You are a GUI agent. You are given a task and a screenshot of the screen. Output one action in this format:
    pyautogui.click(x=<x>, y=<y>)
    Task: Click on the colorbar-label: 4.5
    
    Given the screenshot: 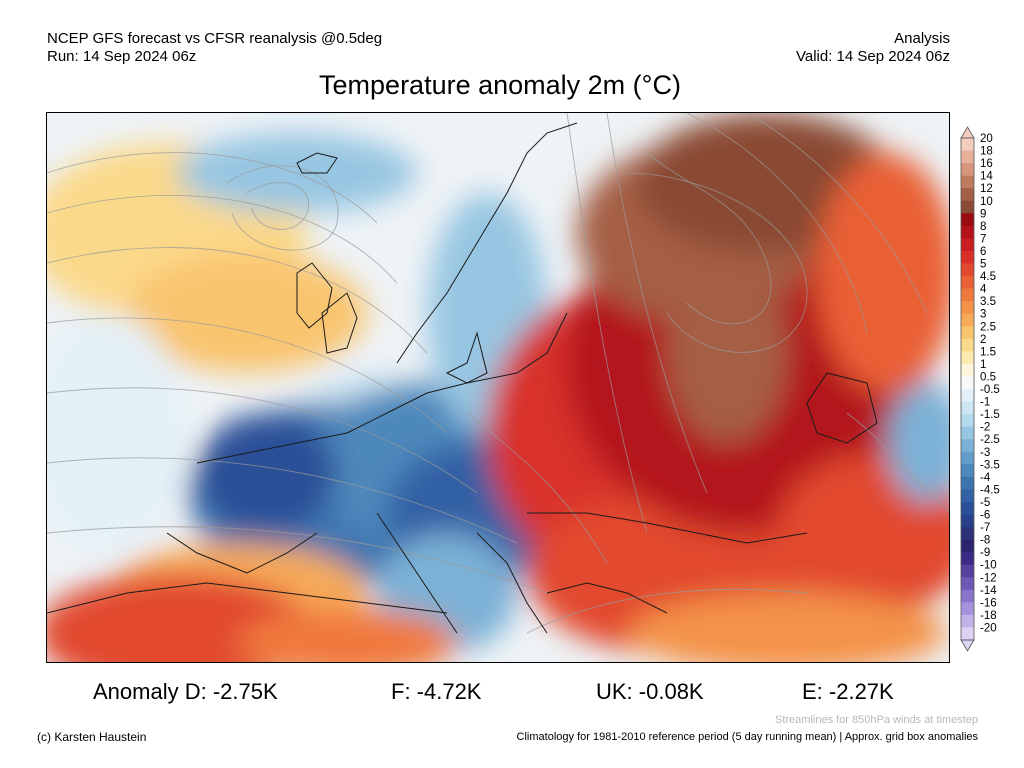 What is the action you would take?
    pyautogui.click(x=988, y=277)
    